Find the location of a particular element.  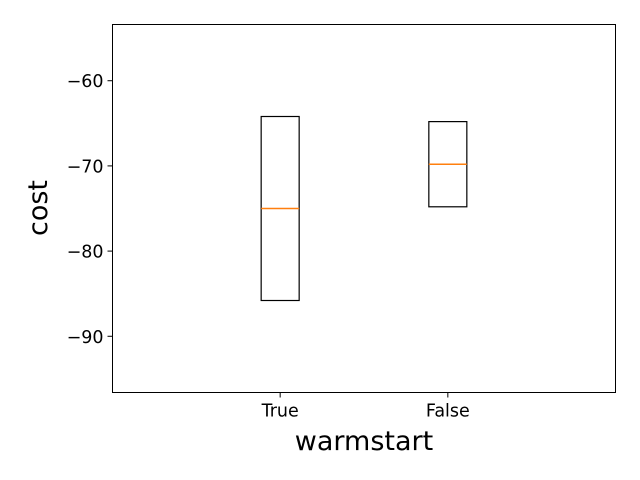

boxes-layer is located at coordinates (364, 208).